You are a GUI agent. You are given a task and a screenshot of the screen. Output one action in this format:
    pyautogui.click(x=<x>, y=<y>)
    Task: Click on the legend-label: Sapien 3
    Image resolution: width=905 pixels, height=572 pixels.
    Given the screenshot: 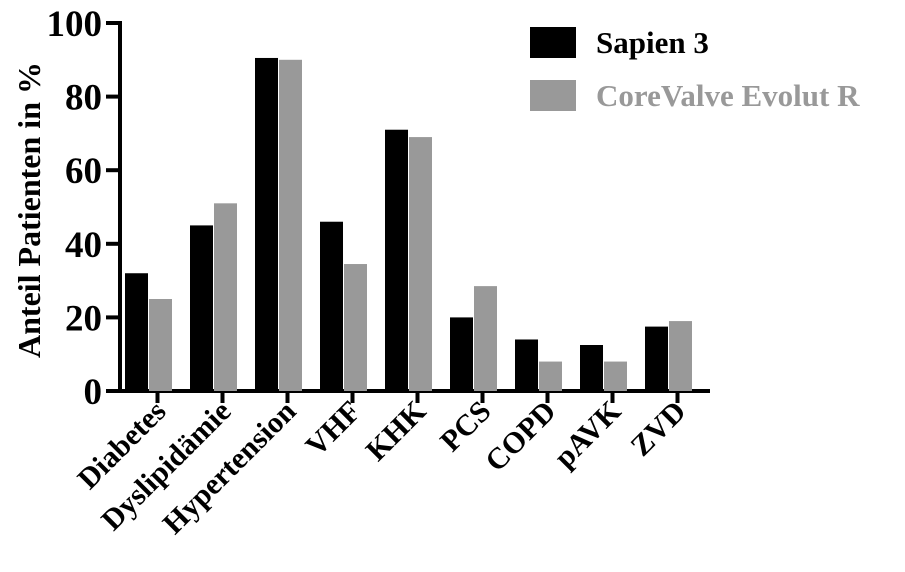 What is the action you would take?
    pyautogui.click(x=652, y=42)
    